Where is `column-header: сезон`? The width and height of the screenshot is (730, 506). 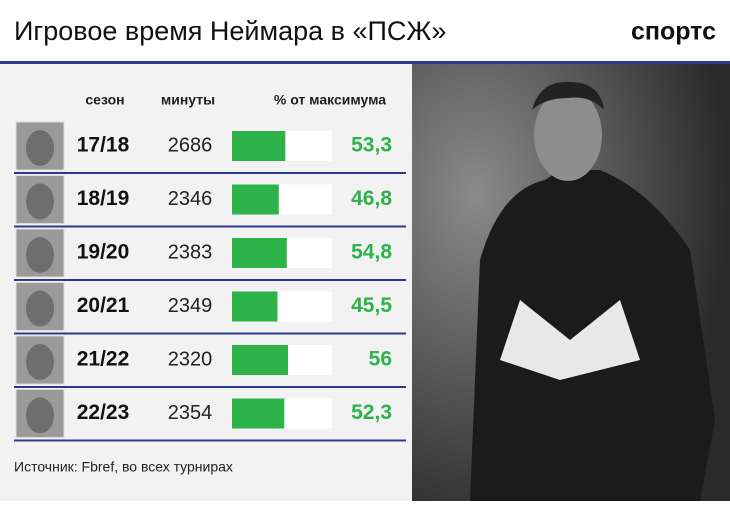 column-header: сезон is located at coordinates (104, 100).